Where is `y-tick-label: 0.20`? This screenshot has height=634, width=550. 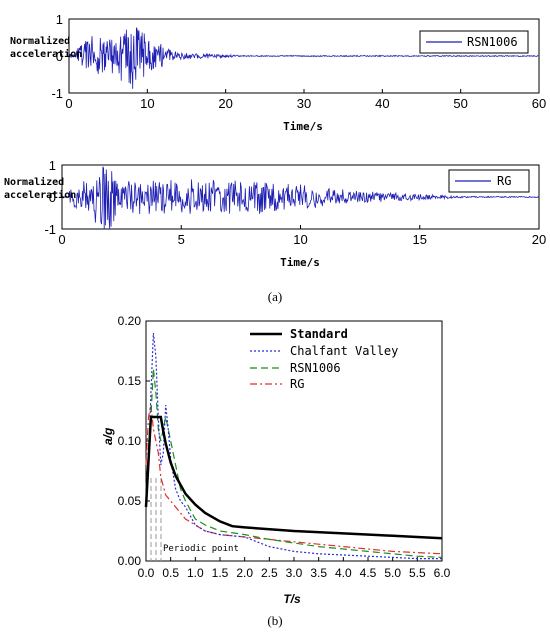
y-tick-label: 0.20 is located at coordinates (130, 321).